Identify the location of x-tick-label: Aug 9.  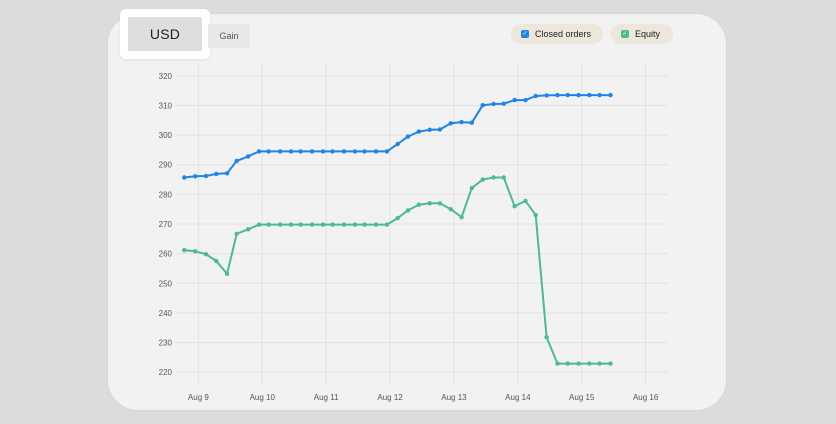
(198, 397).